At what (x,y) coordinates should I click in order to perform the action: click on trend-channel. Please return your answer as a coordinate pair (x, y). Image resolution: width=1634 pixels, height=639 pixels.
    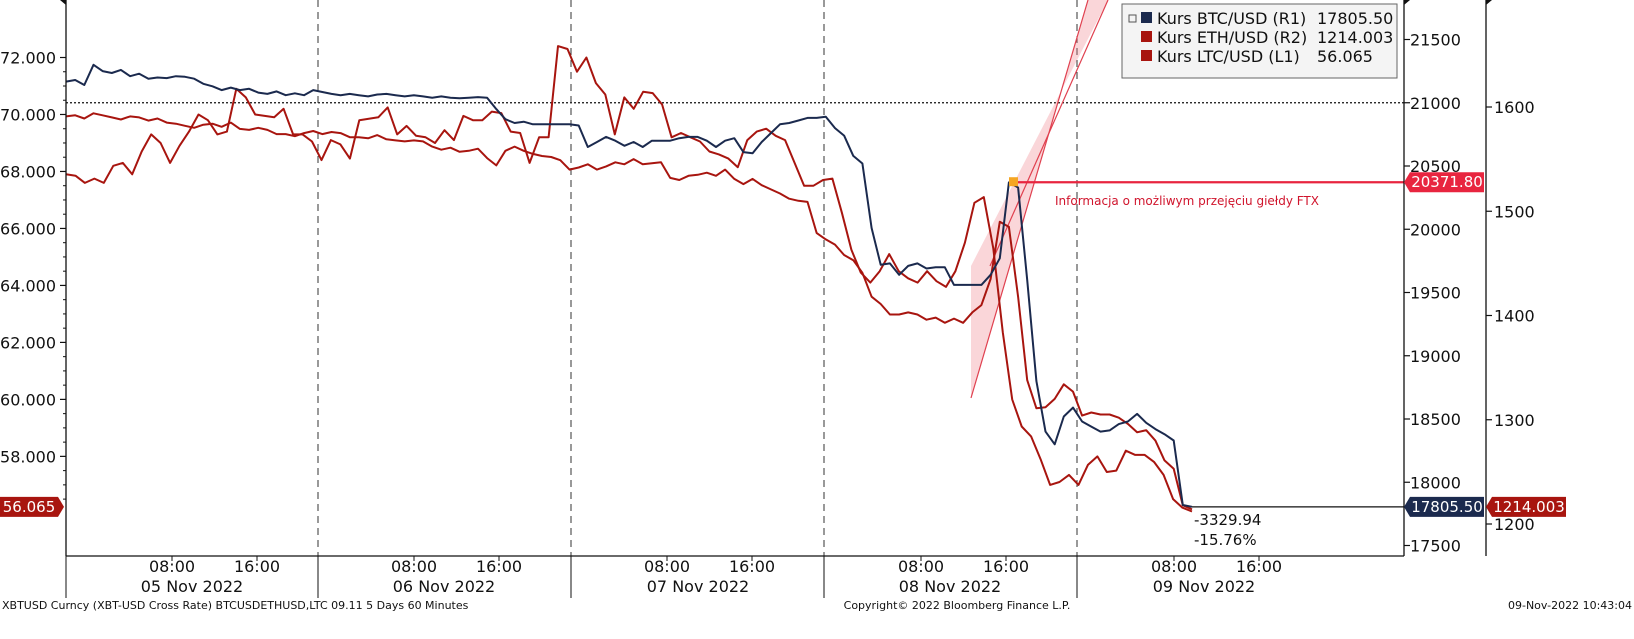
    Looking at the image, I should click on (1039, 199).